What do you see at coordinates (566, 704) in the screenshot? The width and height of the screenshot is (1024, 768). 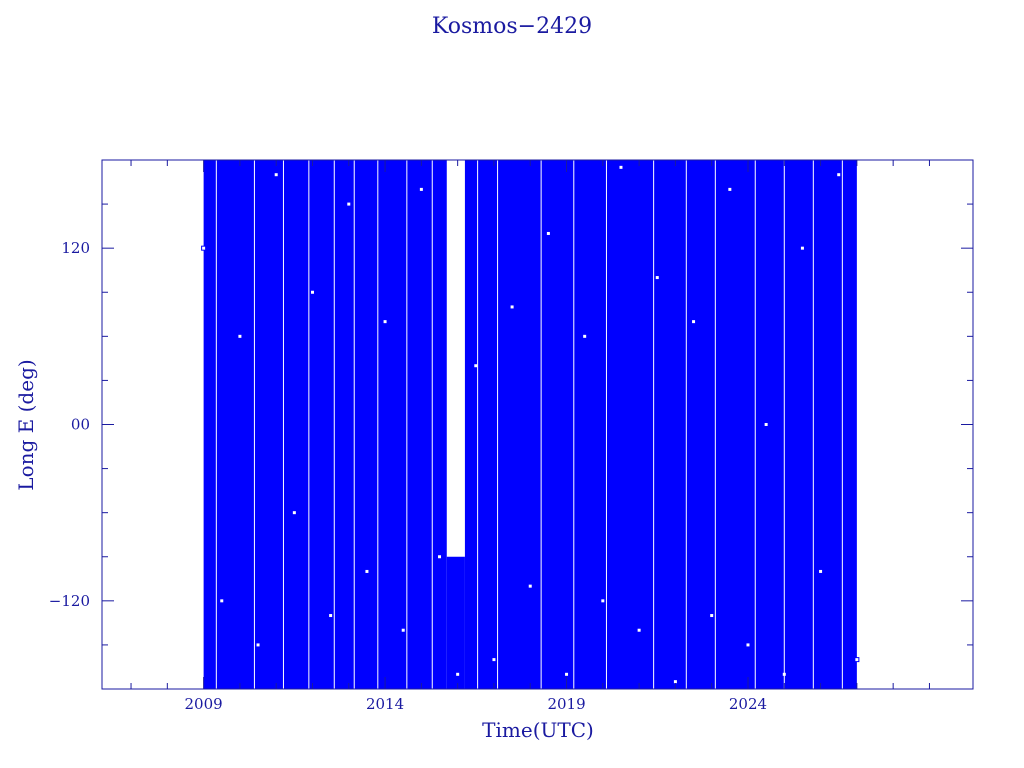 I see `x-tick-label: 2019` at bounding box center [566, 704].